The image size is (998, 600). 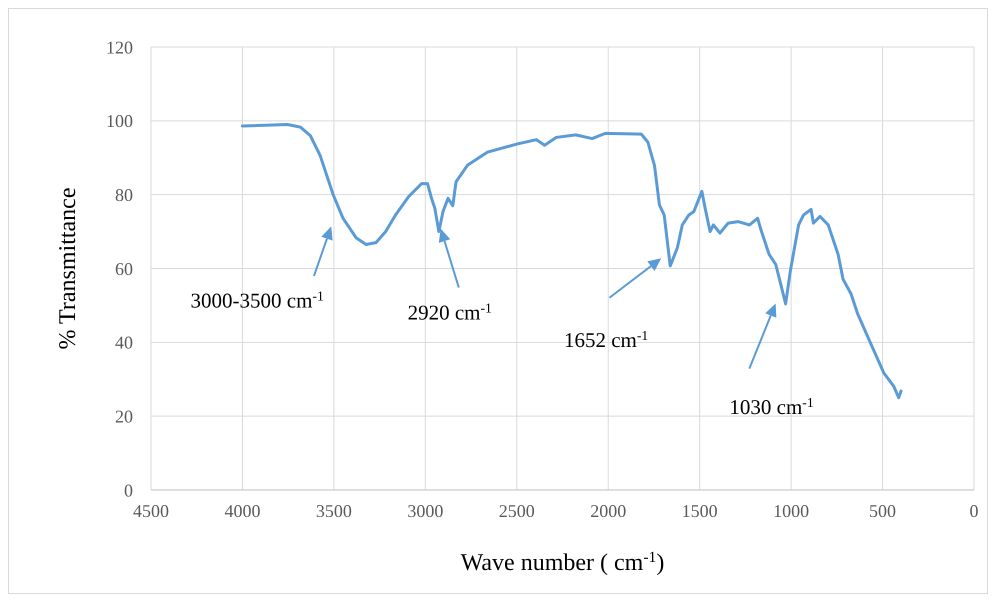 What do you see at coordinates (124, 268) in the screenshot?
I see `y-tick-label: 60` at bounding box center [124, 268].